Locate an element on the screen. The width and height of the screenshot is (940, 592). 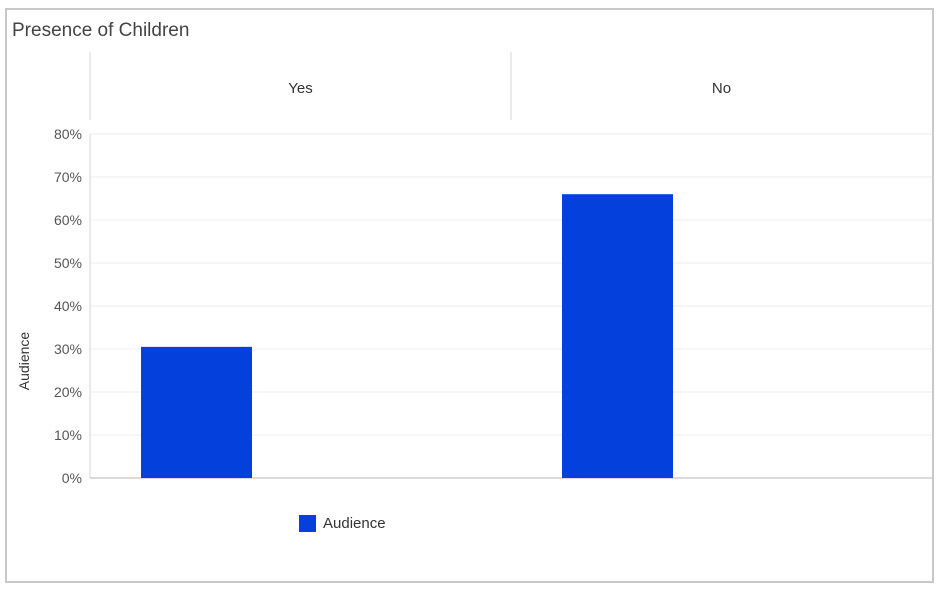
legend-swatch-audience is located at coordinates (307, 523).